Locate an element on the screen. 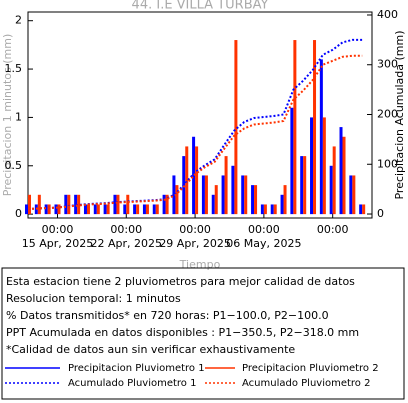 The height and width of the screenshot is (403, 408). y-axis-label: Precipitacion 1 minutos (mm) is located at coordinates (7, 115).